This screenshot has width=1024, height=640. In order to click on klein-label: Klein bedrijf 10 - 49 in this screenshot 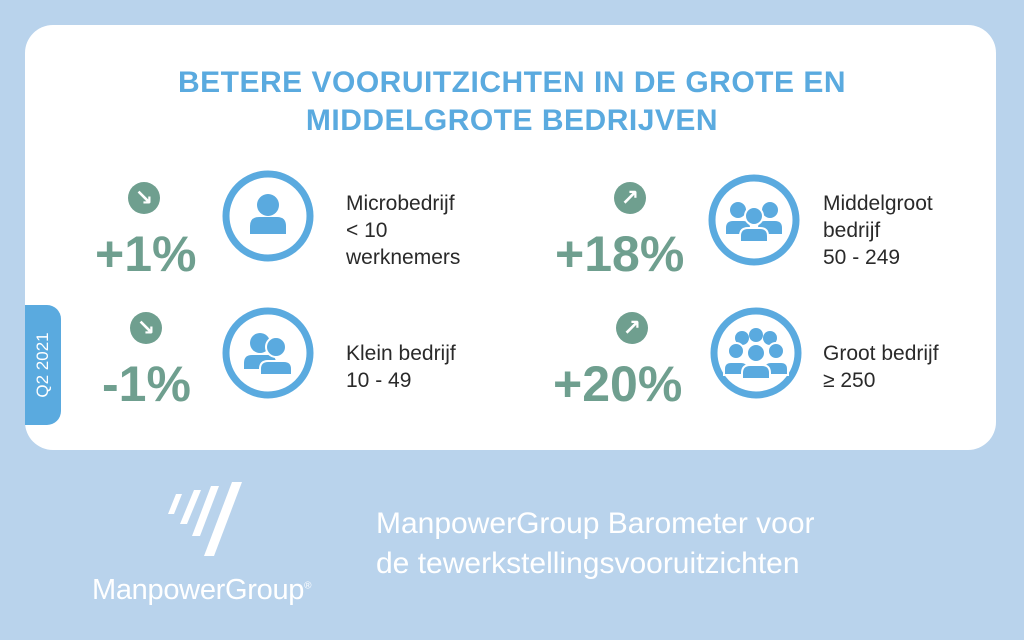, I will do `click(401, 367)`.